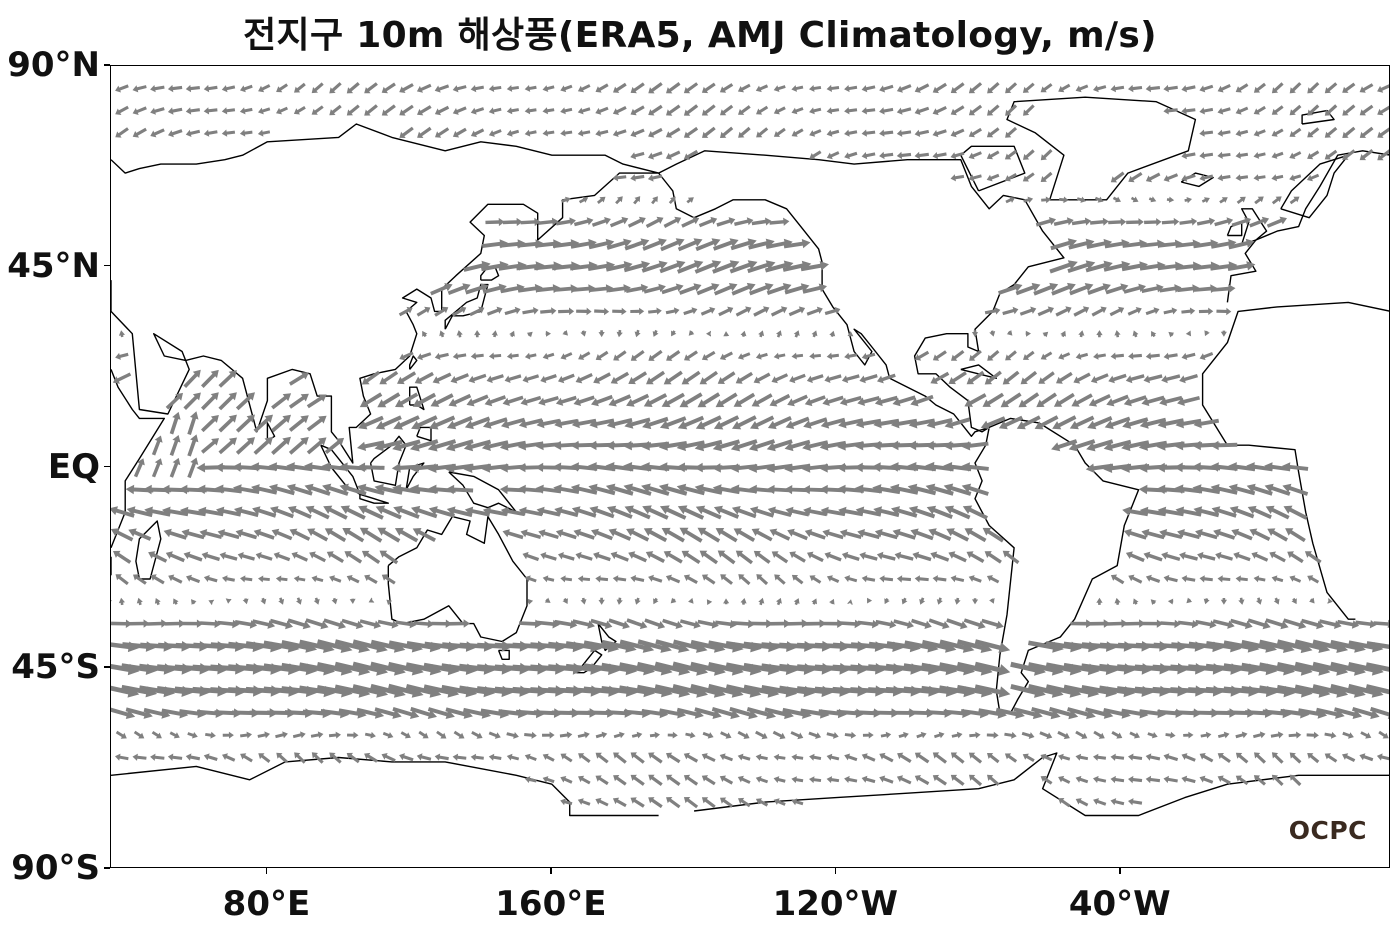 Image resolution: width=1400 pixels, height=936 pixels. What do you see at coordinates (1307, 226) in the screenshot?
I see `coastline-europe` at bounding box center [1307, 226].